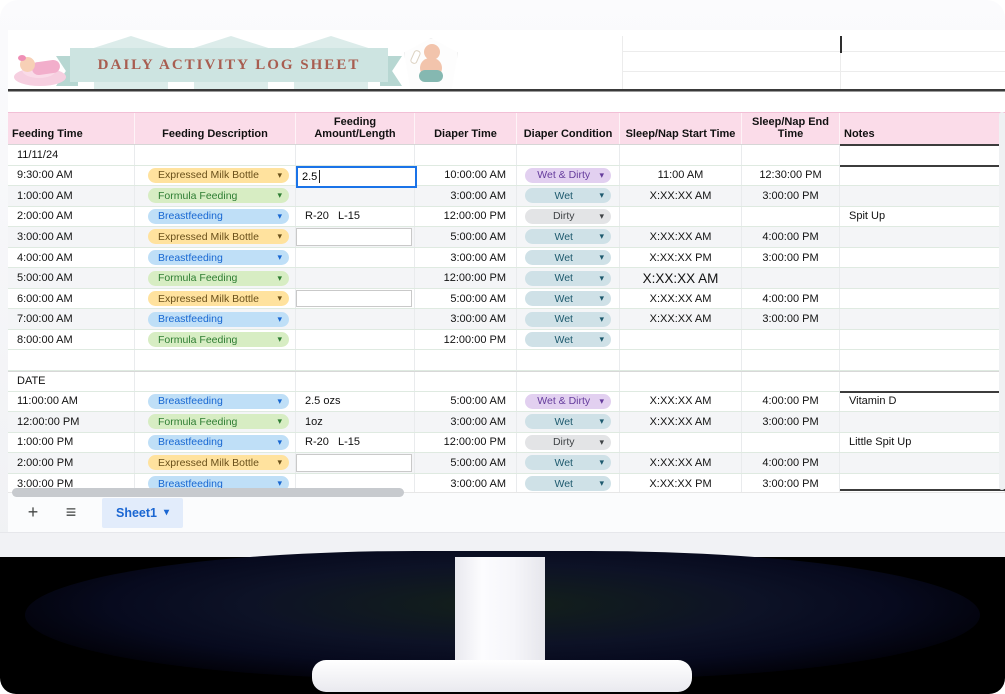 This screenshot has height=694, width=1005. I want to click on dropdown-chip: Expressed Milk Bottle ▾, so click(218, 175).